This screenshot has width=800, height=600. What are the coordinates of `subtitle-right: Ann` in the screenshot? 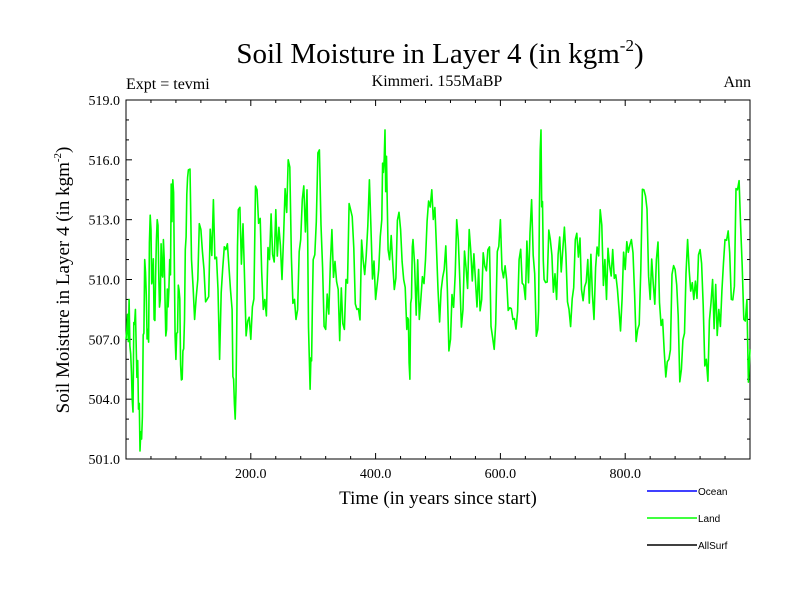 It's located at (737, 82).